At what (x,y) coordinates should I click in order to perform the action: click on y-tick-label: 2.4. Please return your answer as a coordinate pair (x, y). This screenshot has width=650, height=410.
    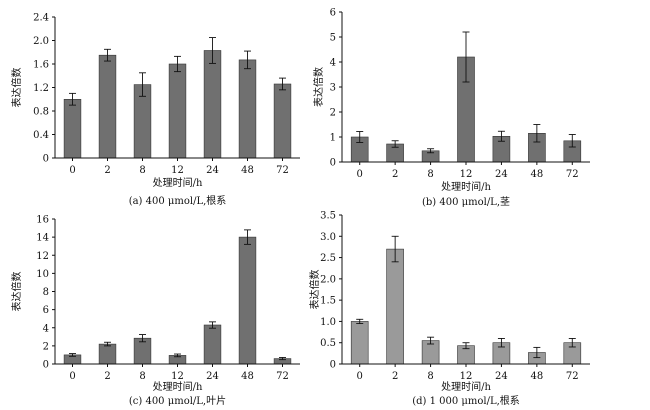
    Looking at the image, I should click on (41, 18).